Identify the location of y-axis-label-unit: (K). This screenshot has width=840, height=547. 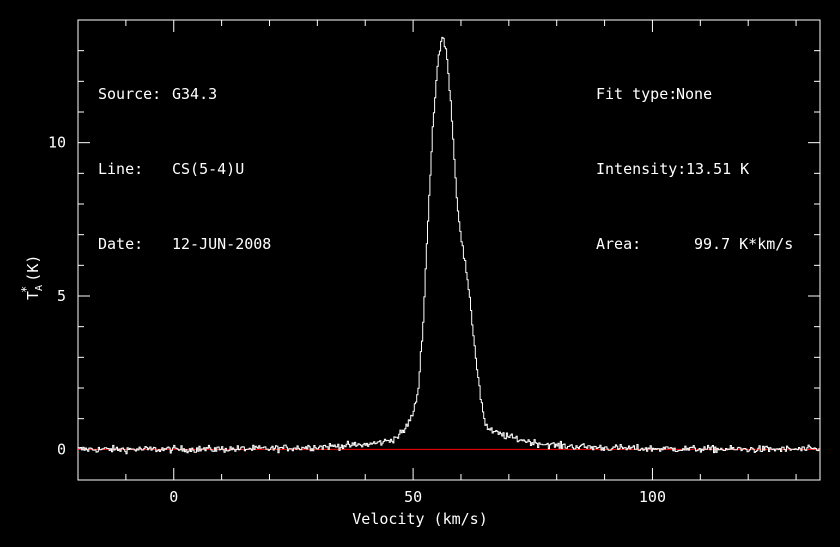
(33, 268).